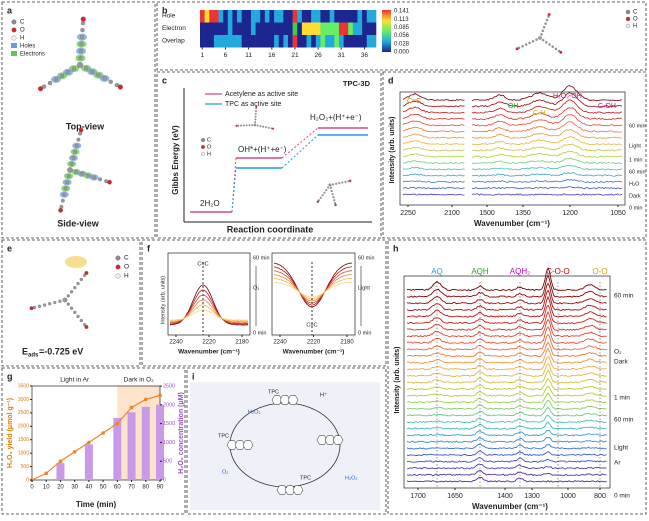  I want to click on label: 0.085, so click(402, 28).